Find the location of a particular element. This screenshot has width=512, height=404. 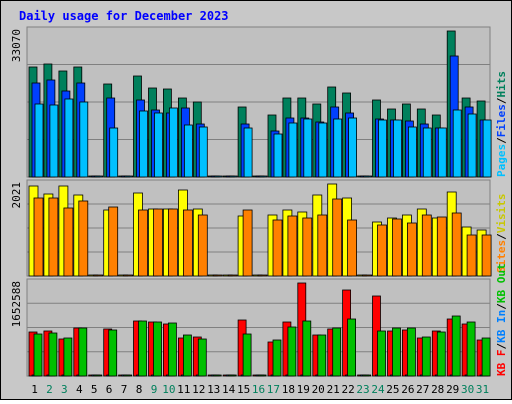

day-label-8: 8 is located at coordinates (139, 389).